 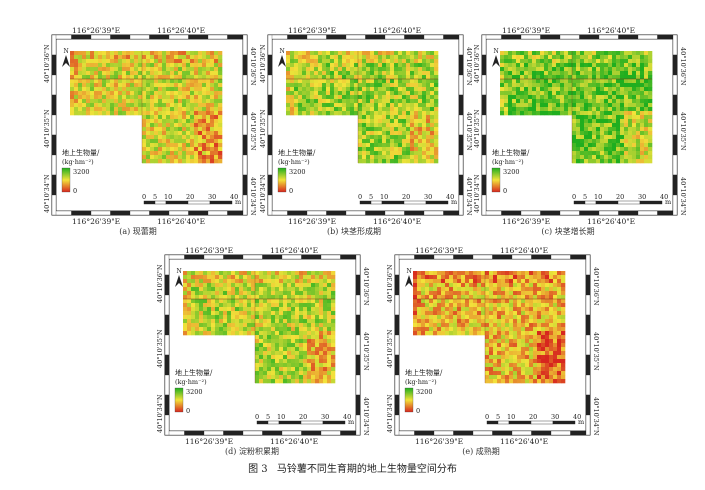 I want to click on lat-label-left: 40°10'36"N, so click(x=477, y=63).